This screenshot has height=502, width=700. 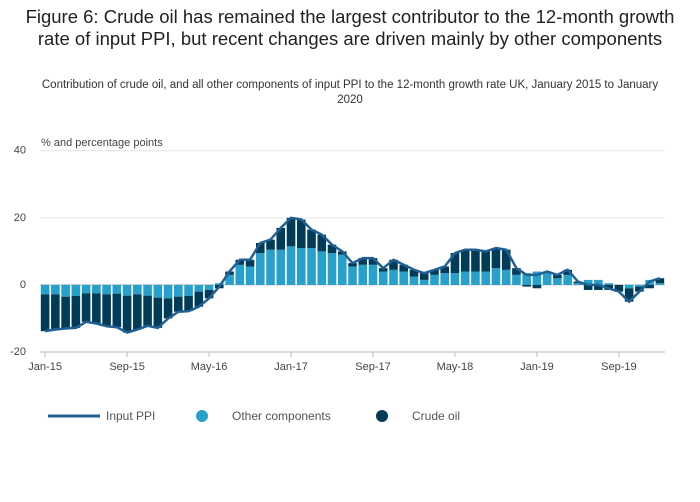 What do you see at coordinates (436, 416) in the screenshot?
I see `legend-label: Crude oil` at bounding box center [436, 416].